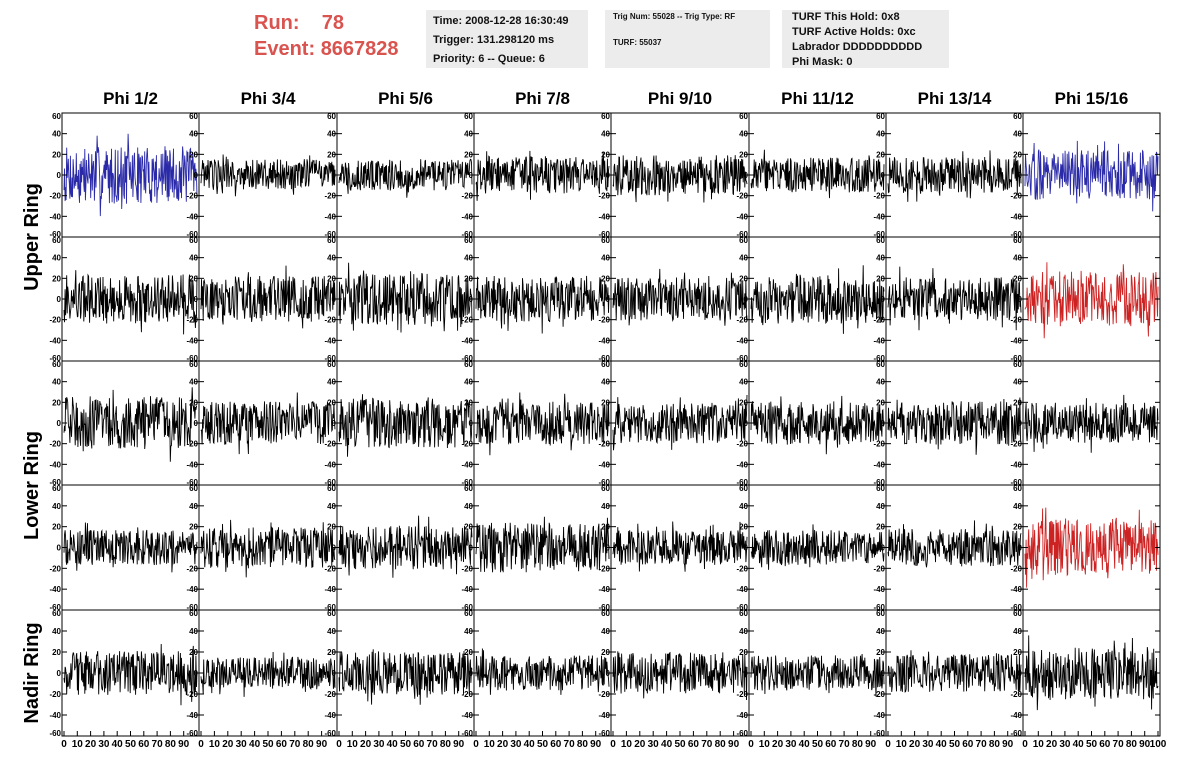  What do you see at coordinates (955, 744) in the screenshot?
I see `x-tick-label: 50` at bounding box center [955, 744].